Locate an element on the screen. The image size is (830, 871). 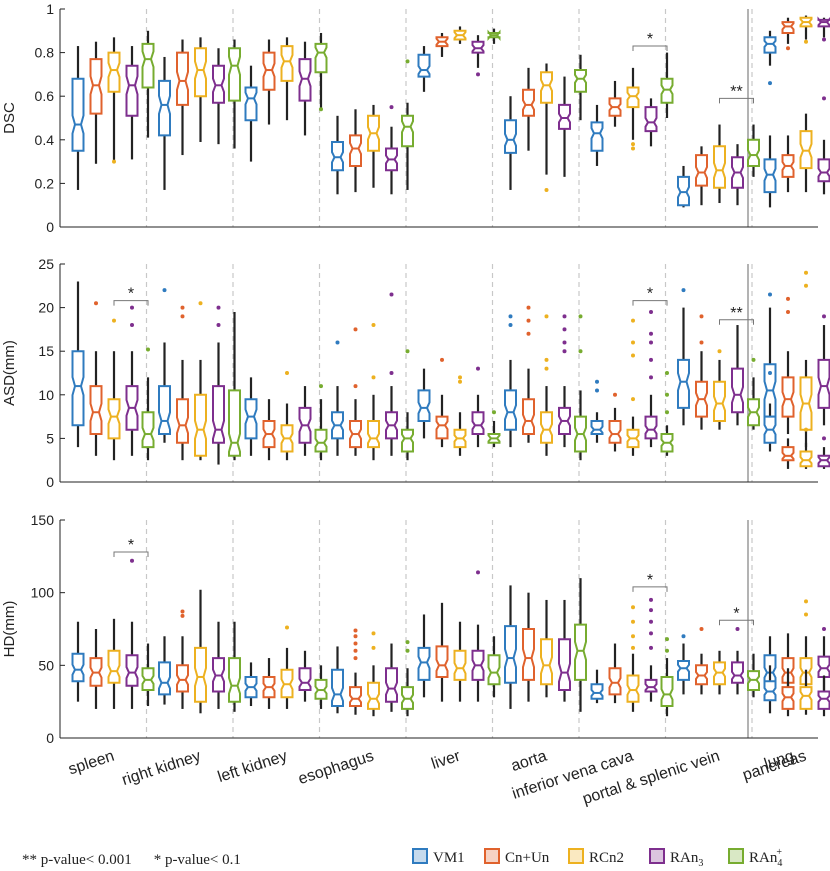
legend-label-base: Cn+Un is located at coordinates (527, 858).